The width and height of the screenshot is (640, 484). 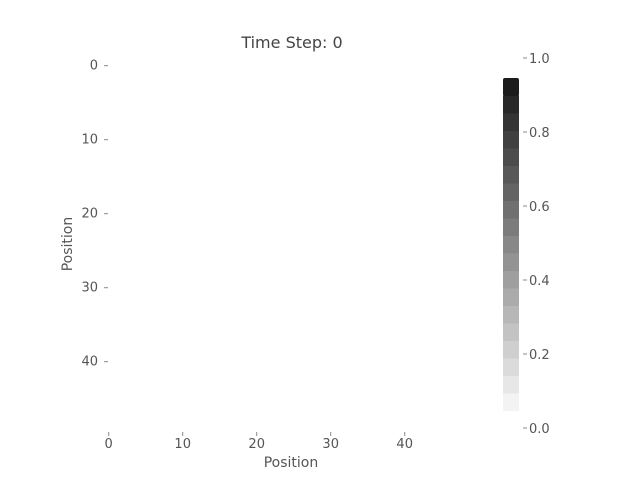 I want to click on colorbar-tick-label: 0.2, so click(x=539, y=355).